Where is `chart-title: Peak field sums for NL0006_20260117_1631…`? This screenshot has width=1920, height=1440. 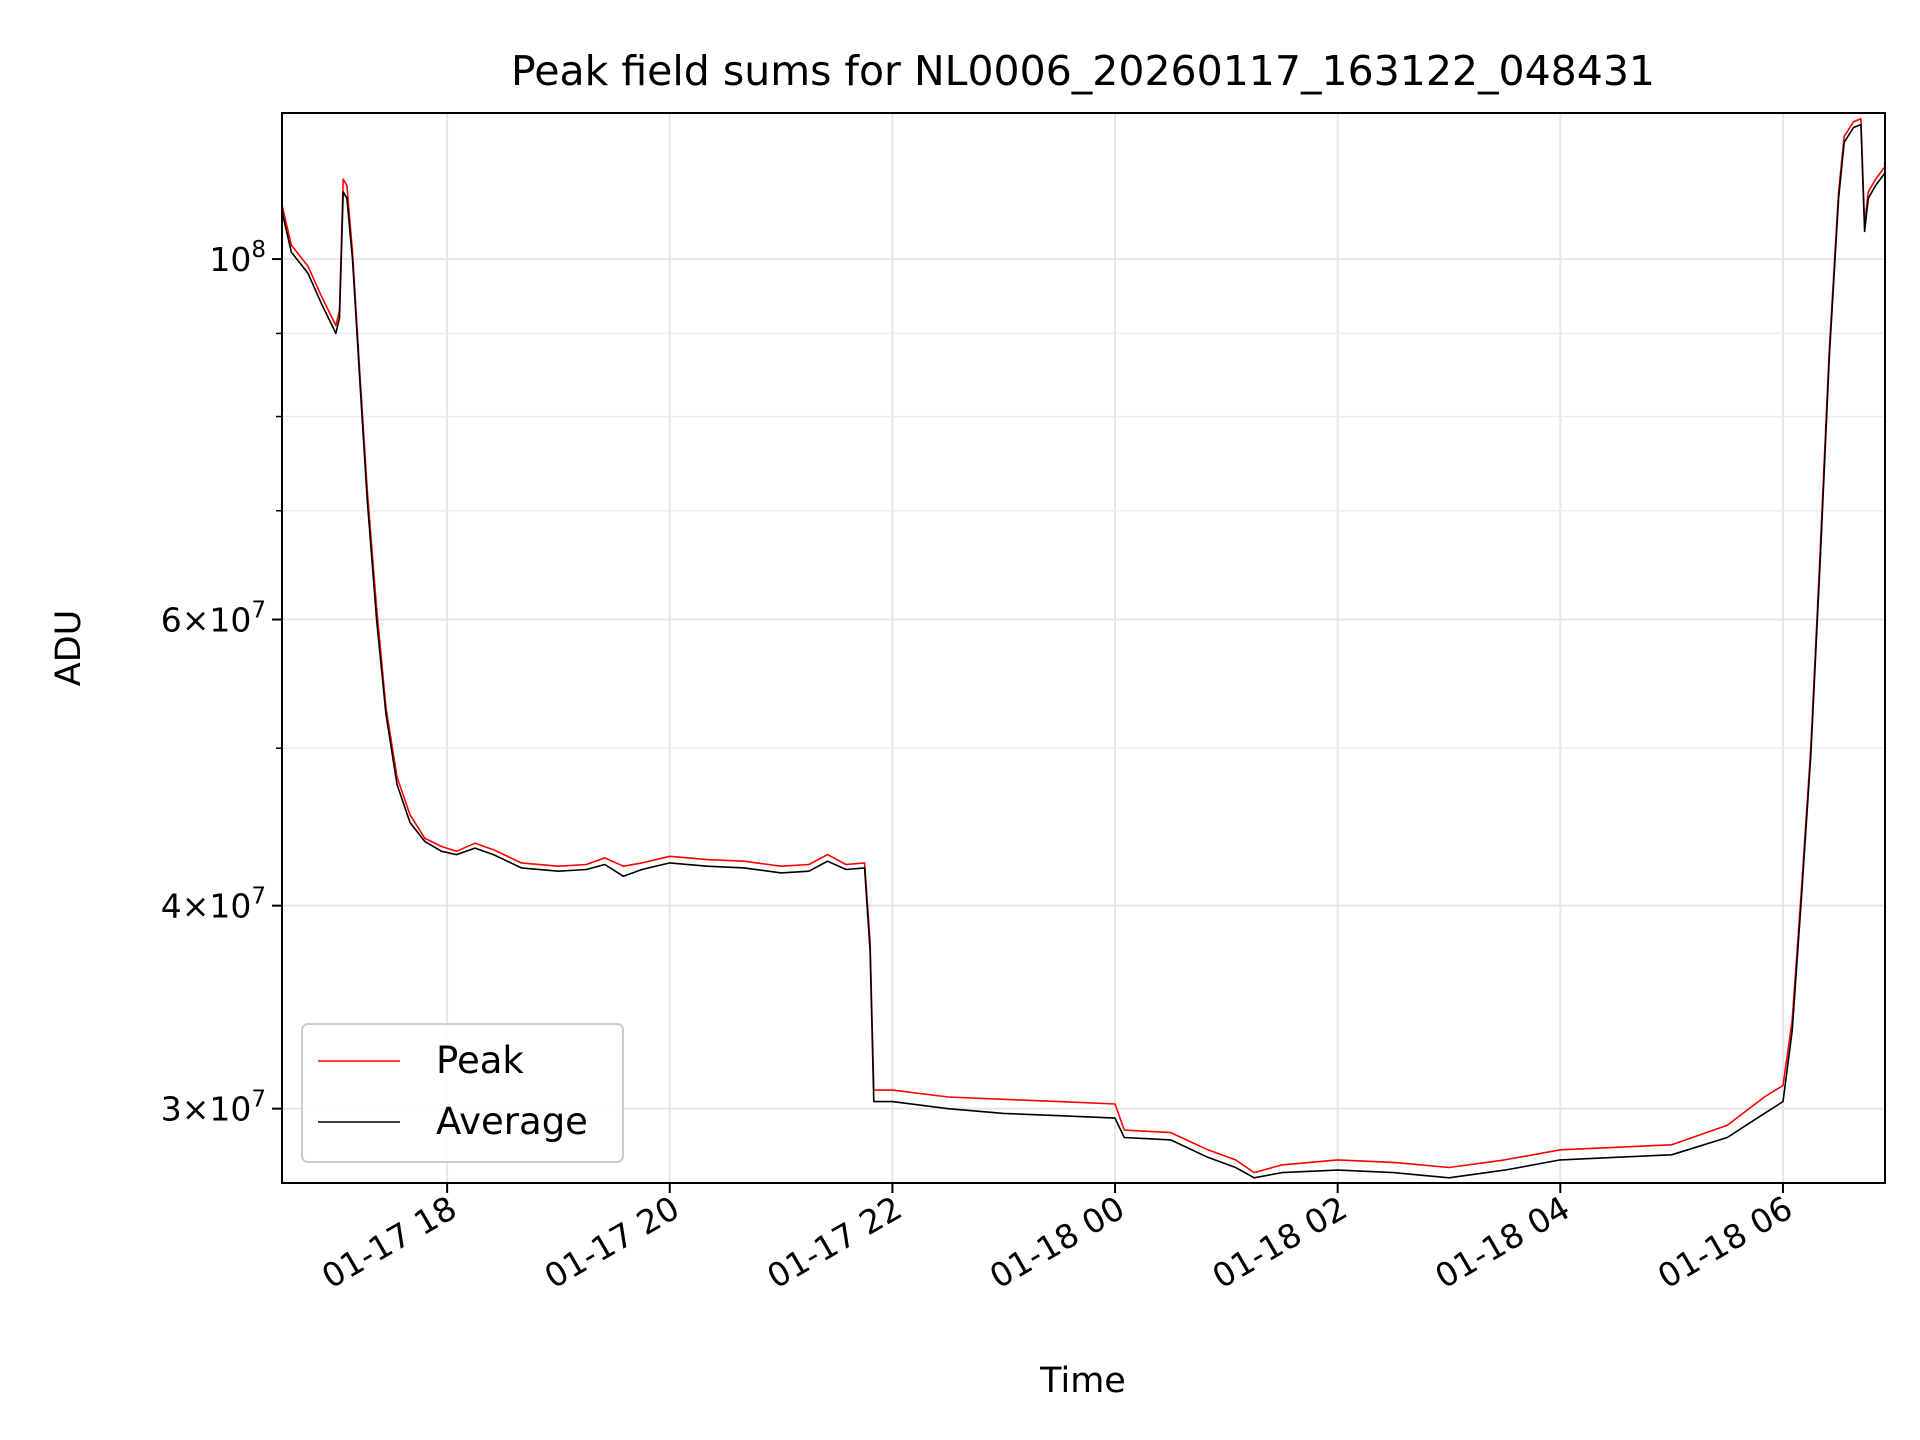
chart-title: Peak field sums for NL0006_20260117_1631… is located at coordinates (1083, 71).